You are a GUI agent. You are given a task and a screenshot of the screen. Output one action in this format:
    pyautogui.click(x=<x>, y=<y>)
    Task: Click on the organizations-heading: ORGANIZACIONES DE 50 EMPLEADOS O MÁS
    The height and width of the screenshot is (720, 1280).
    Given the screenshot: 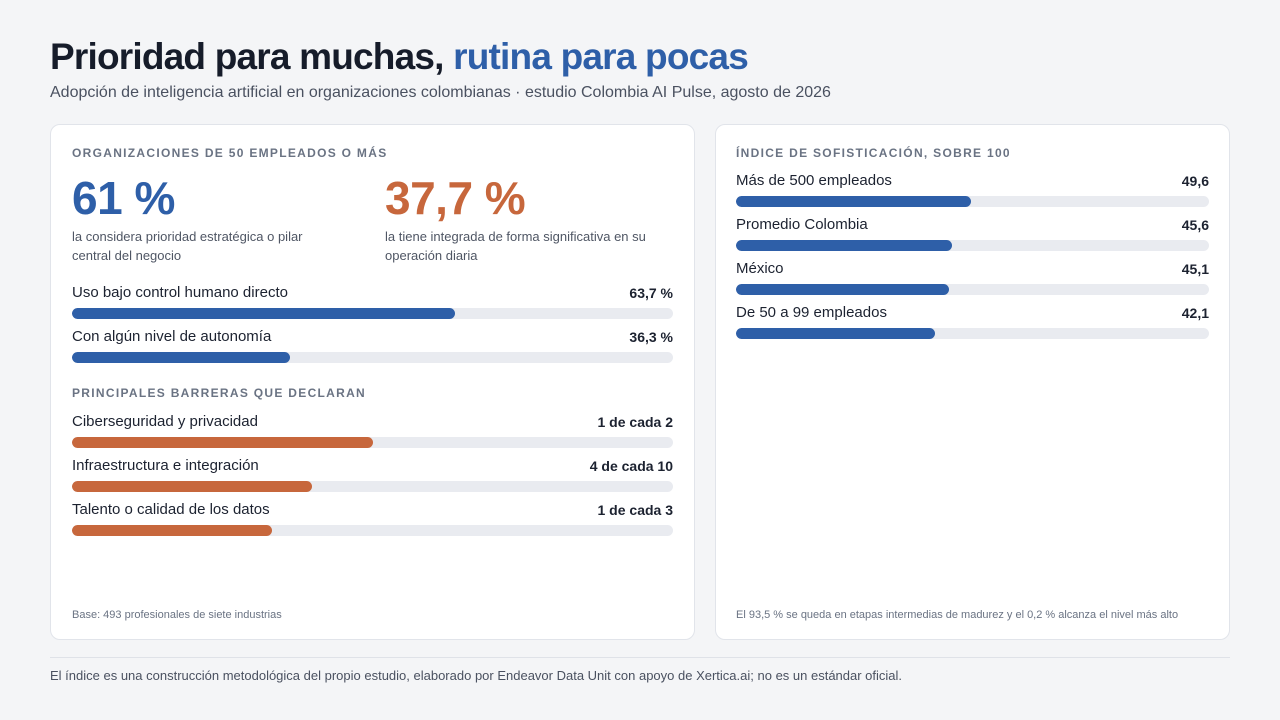 What is the action you would take?
    pyautogui.click(x=230, y=153)
    